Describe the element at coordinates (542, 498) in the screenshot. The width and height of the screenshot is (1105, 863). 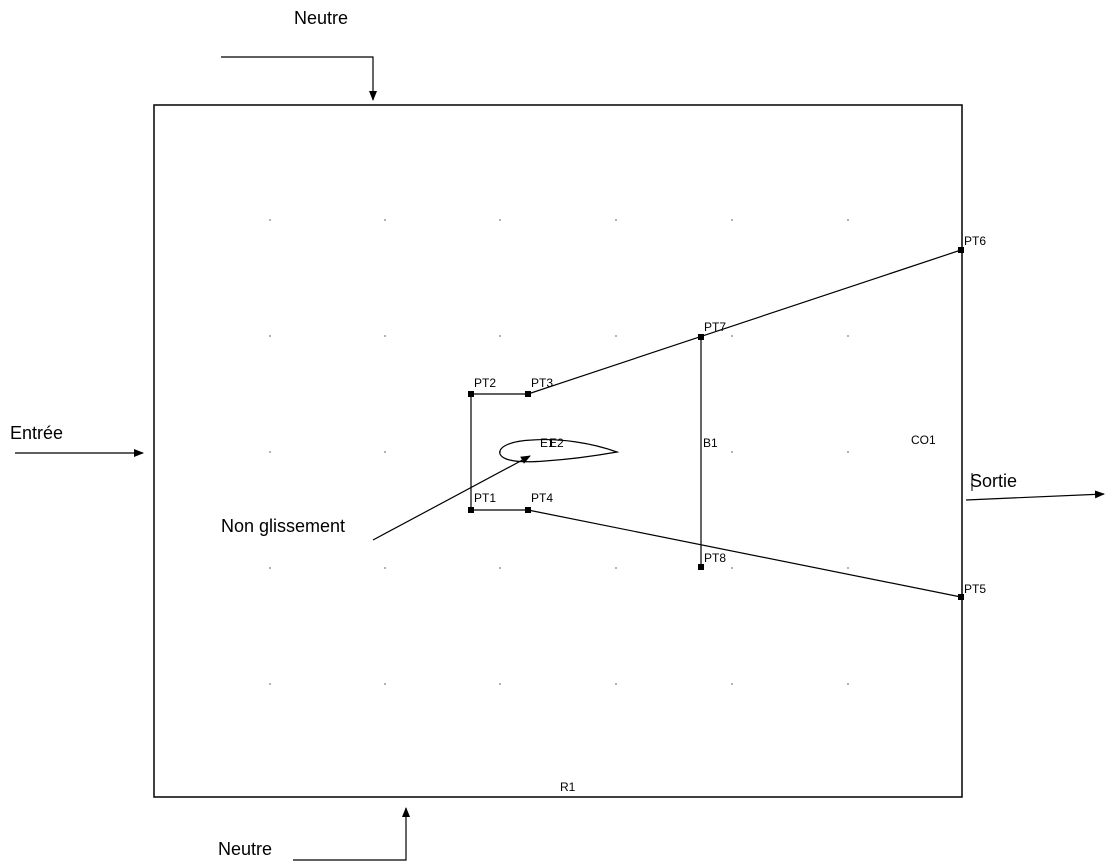
I see `pt4-label: PT4` at that location.